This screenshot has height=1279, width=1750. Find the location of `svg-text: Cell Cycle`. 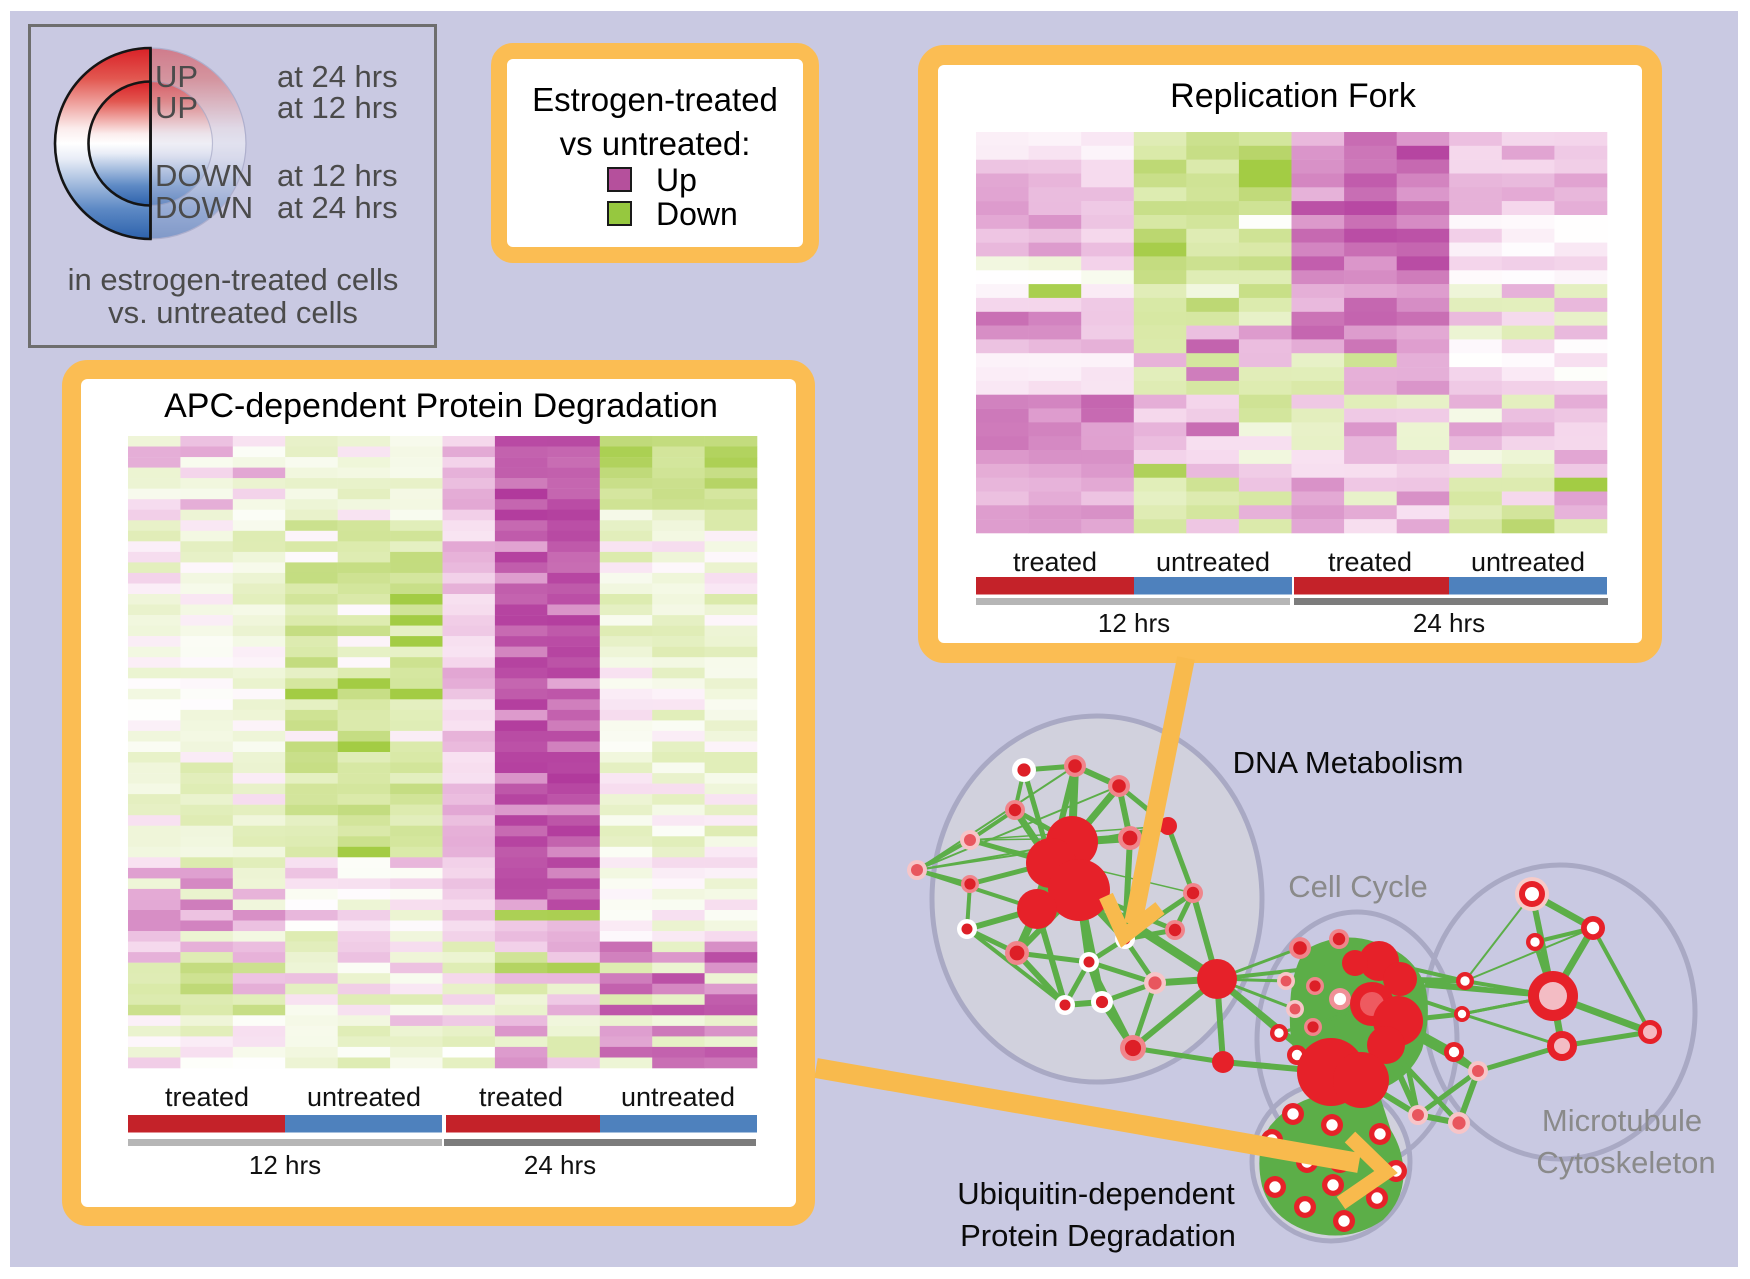

svg-text: Cell Cycle is located at coordinates (1358, 886).